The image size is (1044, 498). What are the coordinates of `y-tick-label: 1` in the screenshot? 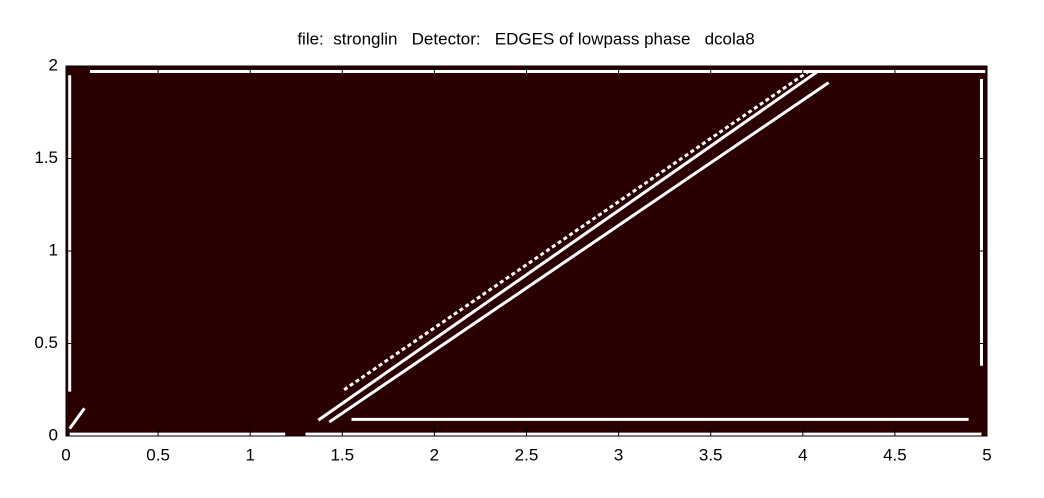 It's located at (53, 249).